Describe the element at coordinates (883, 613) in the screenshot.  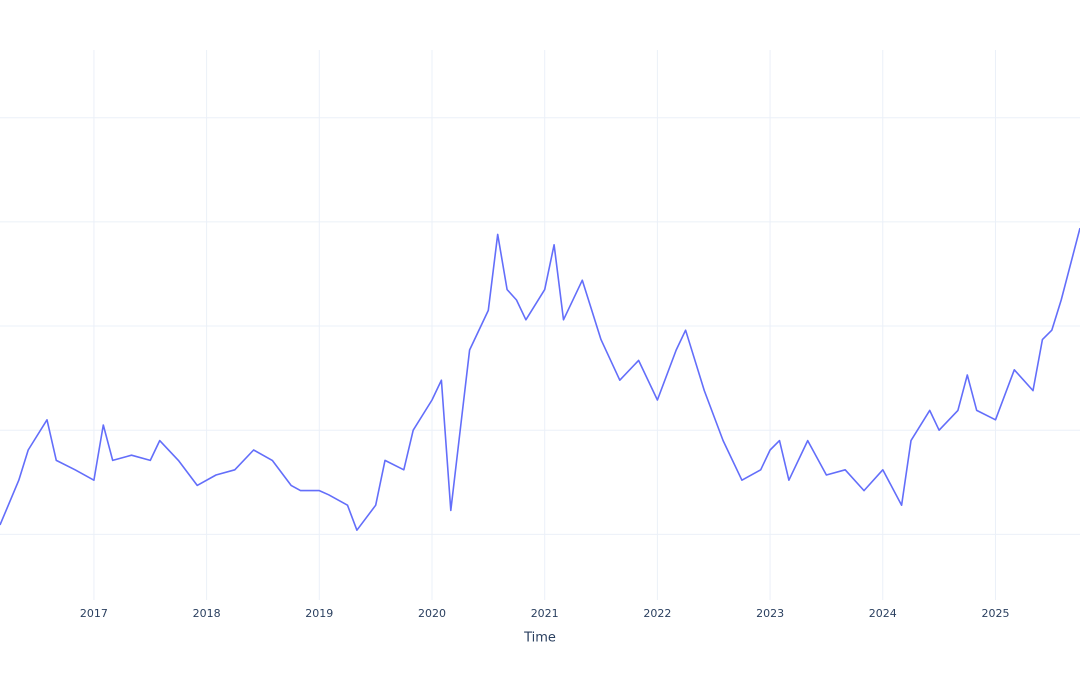
I see `x-tick-label: 2024` at that location.